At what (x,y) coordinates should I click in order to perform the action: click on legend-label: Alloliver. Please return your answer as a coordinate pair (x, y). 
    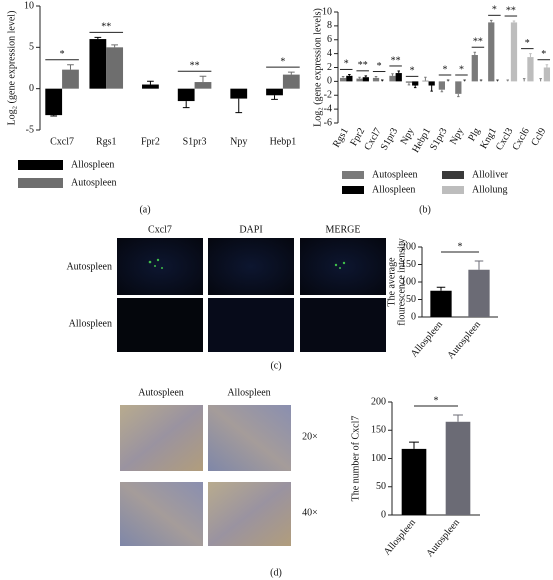
    Looking at the image, I should click on (490, 174).